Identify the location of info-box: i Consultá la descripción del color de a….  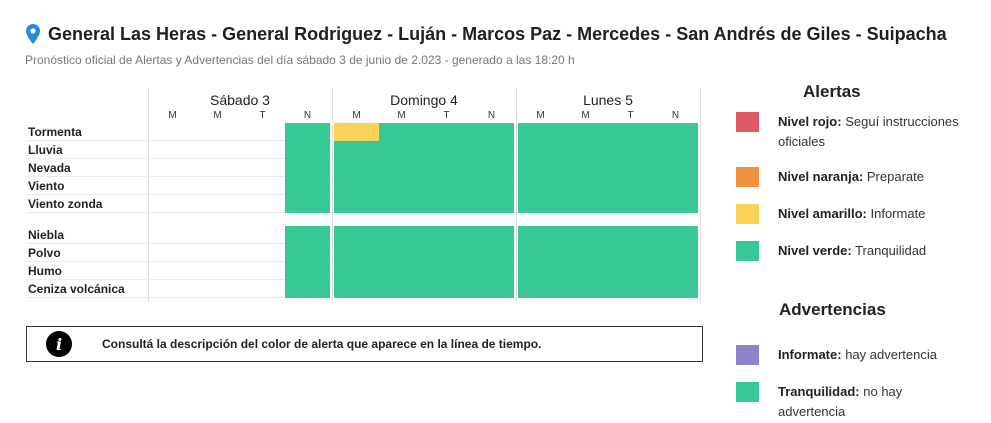
(364, 344).